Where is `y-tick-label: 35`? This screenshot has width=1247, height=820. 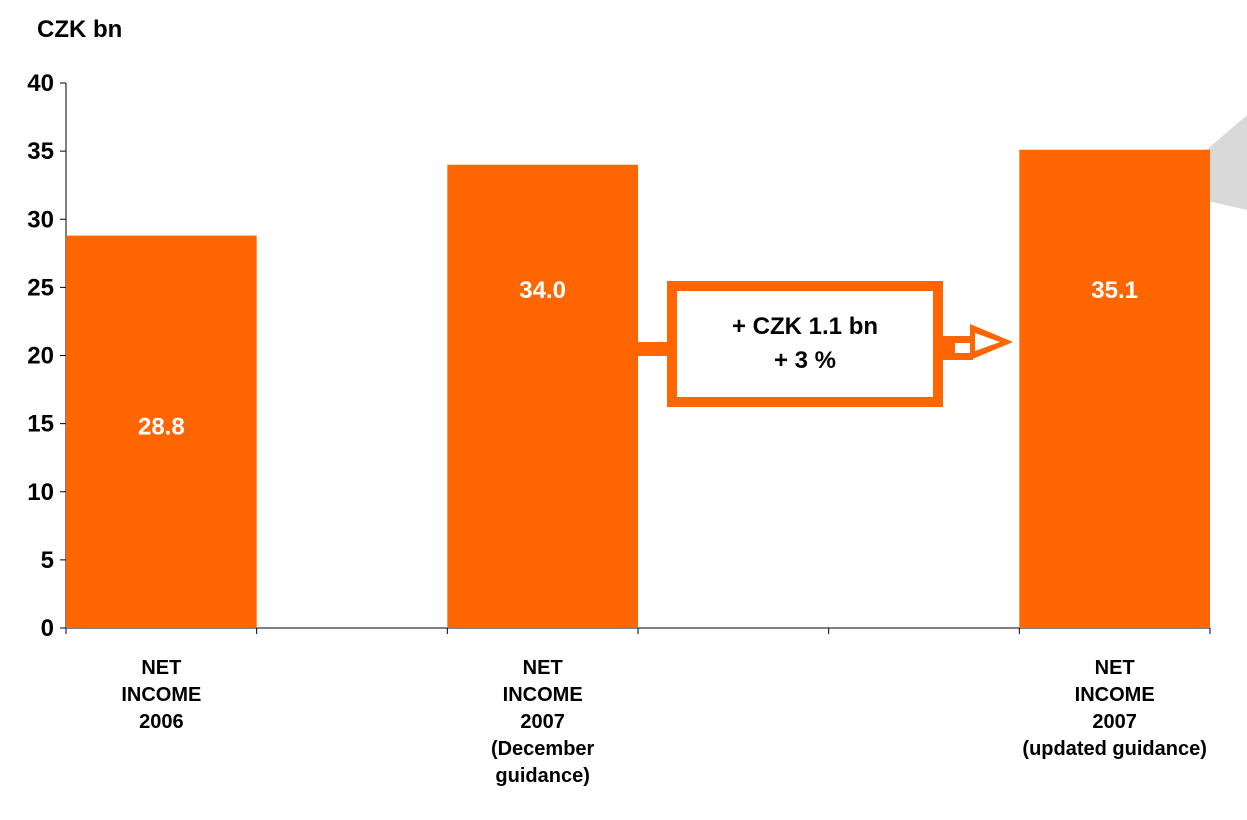
y-tick-label: 35 is located at coordinates (40, 151).